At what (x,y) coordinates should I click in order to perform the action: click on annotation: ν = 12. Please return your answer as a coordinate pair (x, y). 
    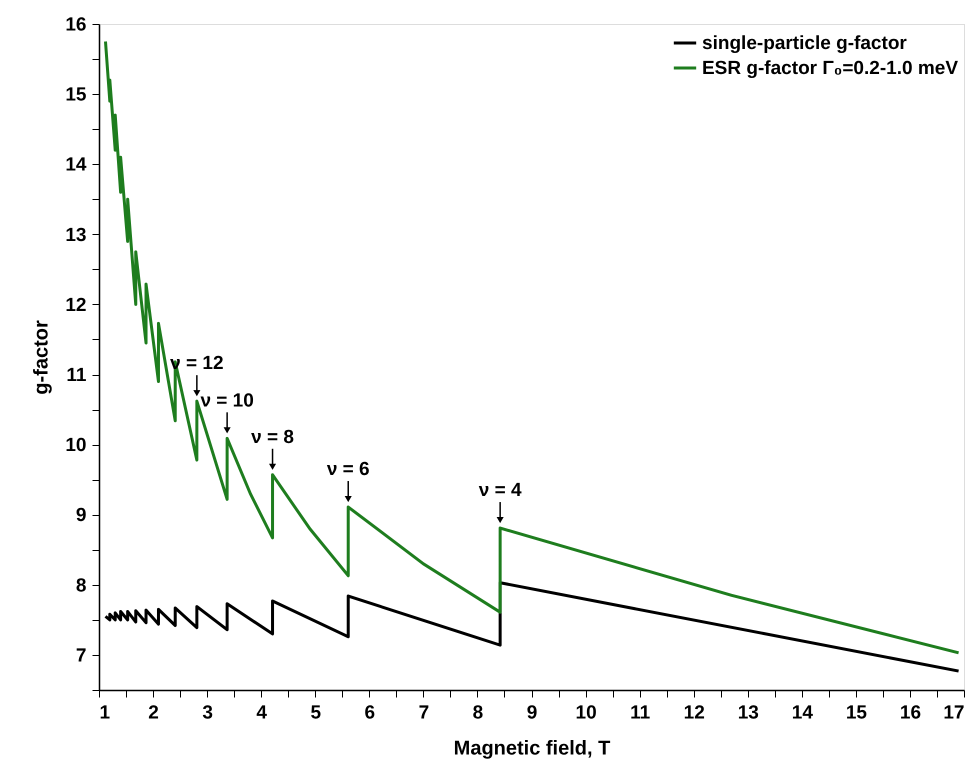
    Looking at the image, I should click on (197, 363).